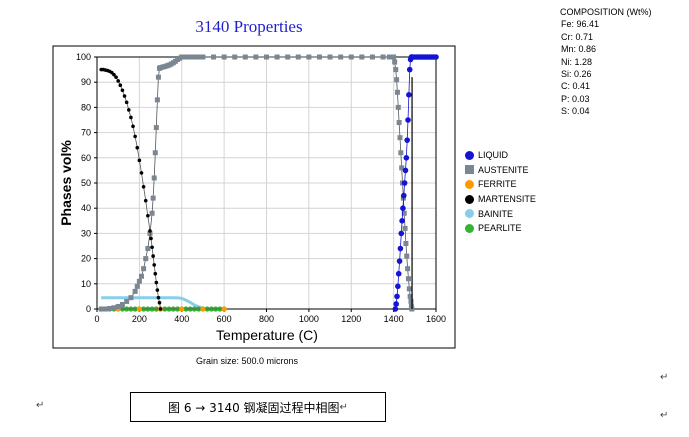 This screenshot has height=437, width=689. What do you see at coordinates (469, 214) in the screenshot?
I see `bainite-swatch-icon` at bounding box center [469, 214].